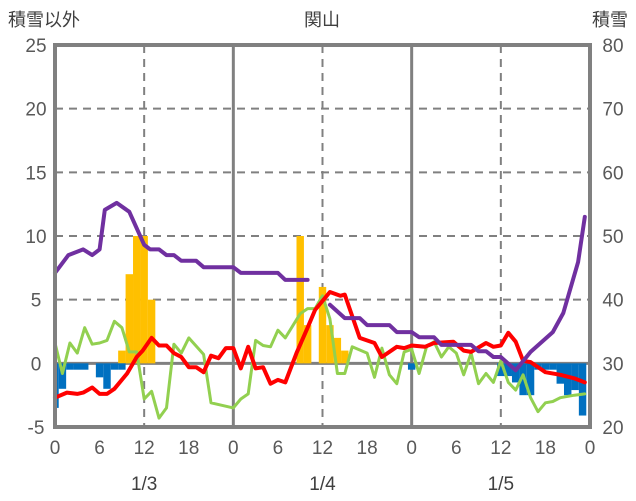 The height and width of the screenshot is (501, 636). Describe the element at coordinates (144, 484) in the screenshot. I see `date-label: 1/3` at that location.